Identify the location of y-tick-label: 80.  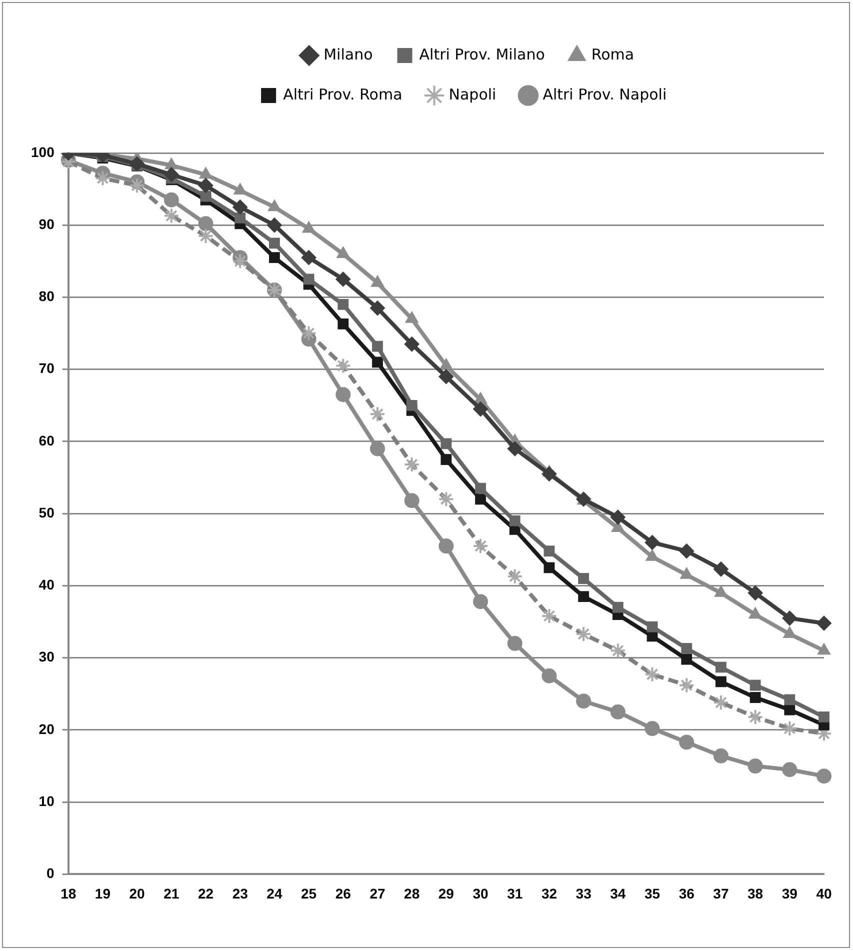
(46, 296).